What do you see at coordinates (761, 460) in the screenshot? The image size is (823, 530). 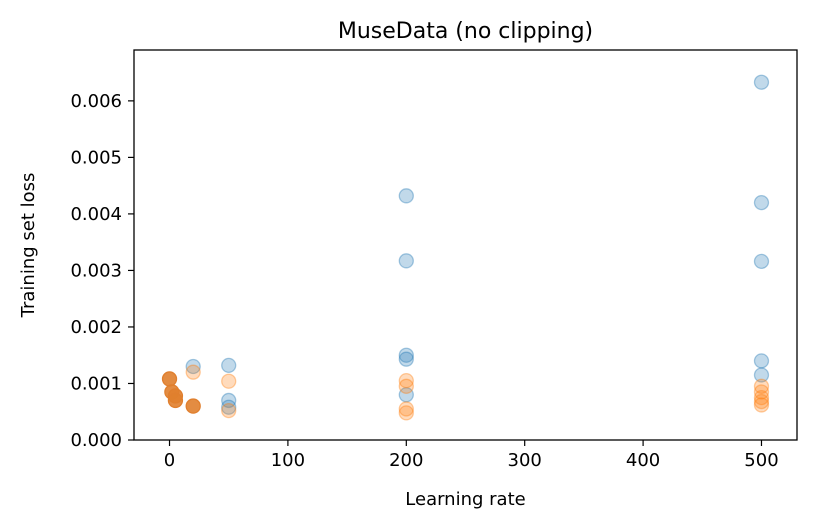 I see `x-tick-label: 500` at bounding box center [761, 460].